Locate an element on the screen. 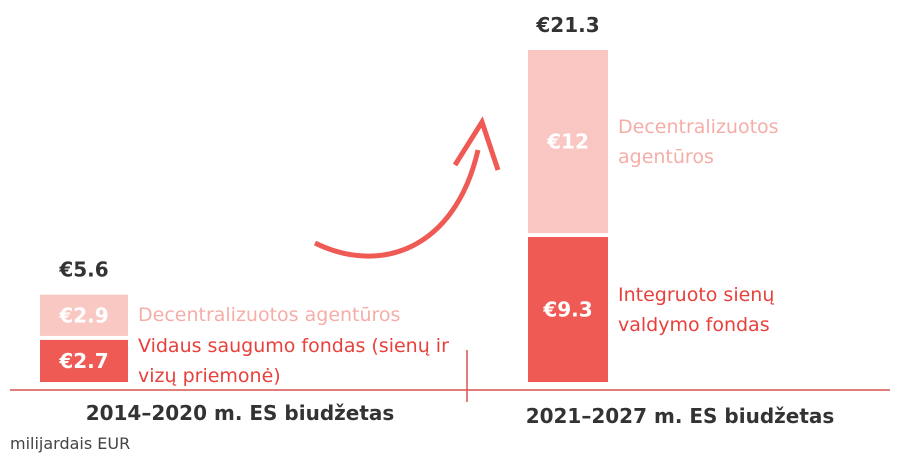 The height and width of the screenshot is (461, 901). value-label: €2.7 is located at coordinates (83, 361).